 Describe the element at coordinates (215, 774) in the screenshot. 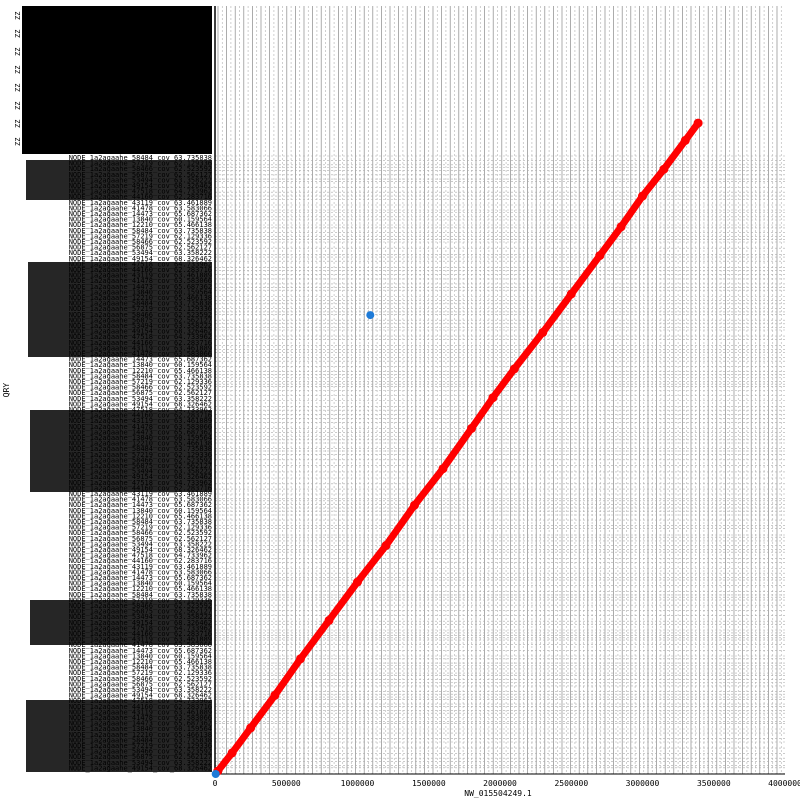

I see `alignment-point-reverse` at that location.